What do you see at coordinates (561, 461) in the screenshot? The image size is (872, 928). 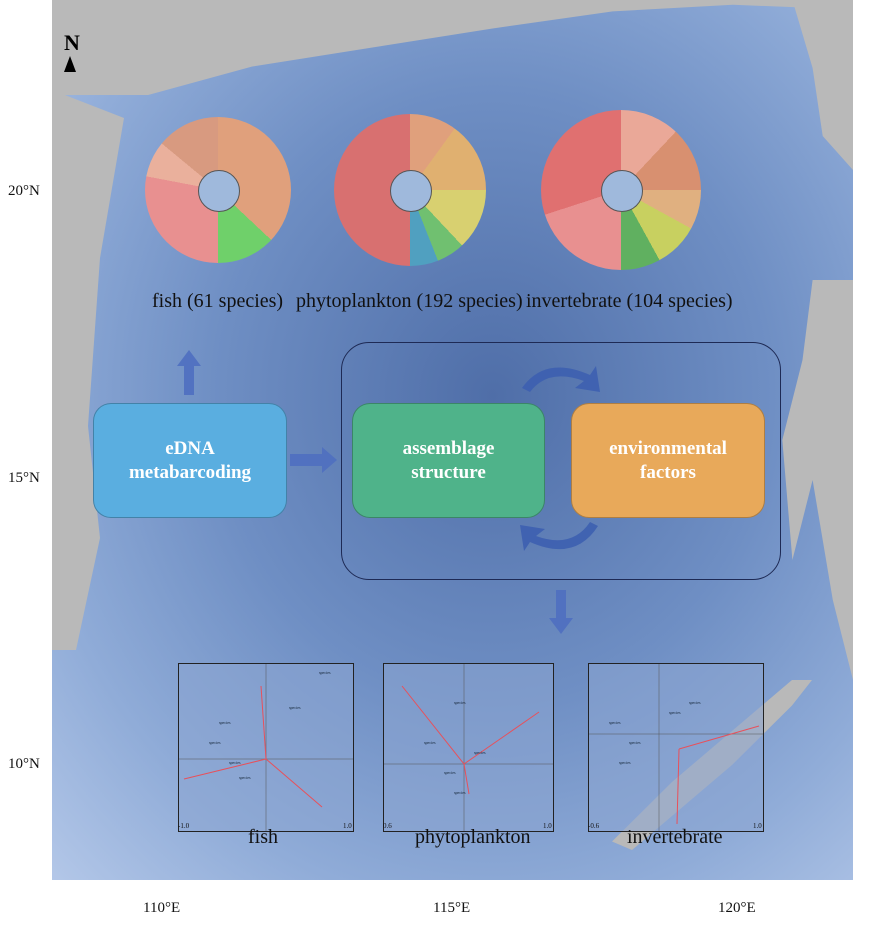 I see `analysis-frame` at bounding box center [561, 461].